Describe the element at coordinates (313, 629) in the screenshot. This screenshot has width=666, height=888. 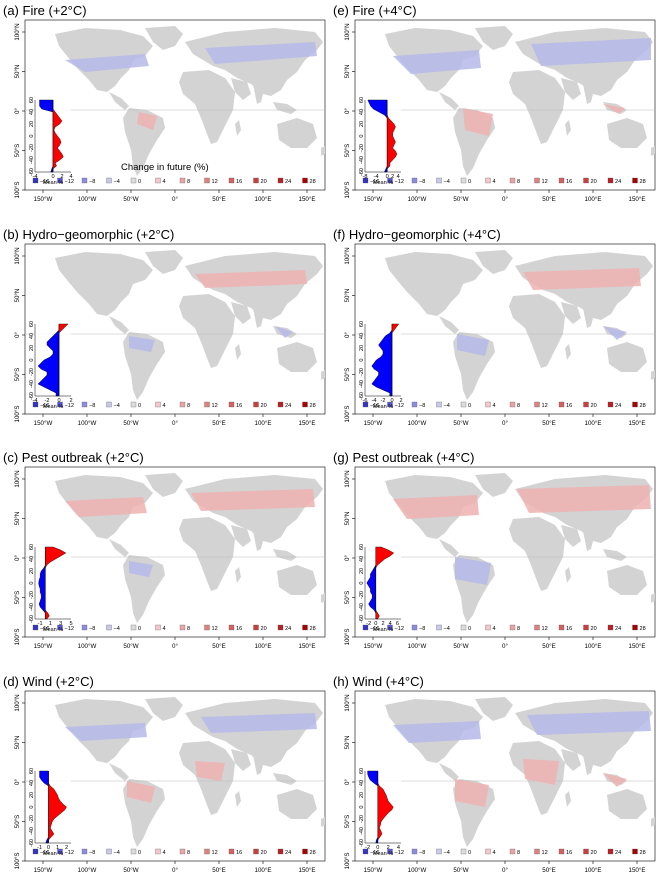
I see `legend-label: 28` at that location.